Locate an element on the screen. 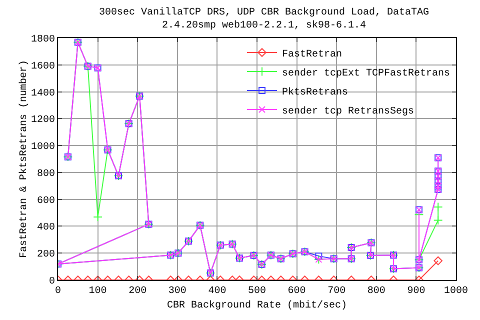 This screenshot has height=320, width=480. y-tick-label: 400 is located at coordinates (45, 228).